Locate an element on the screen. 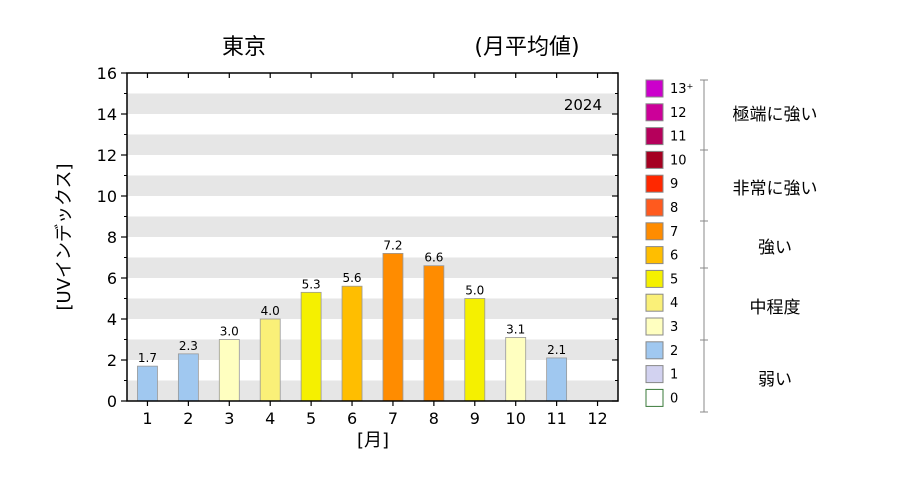  bar-value-label: 3.1 is located at coordinates (515, 329).